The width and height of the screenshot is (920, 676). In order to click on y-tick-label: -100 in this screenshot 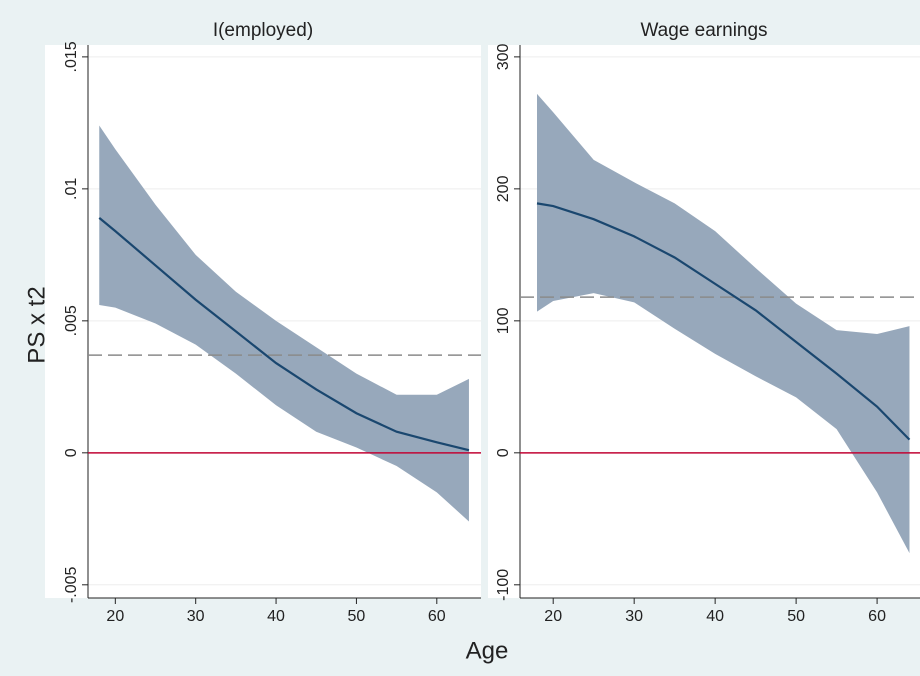, I will do `click(503, 585)`.